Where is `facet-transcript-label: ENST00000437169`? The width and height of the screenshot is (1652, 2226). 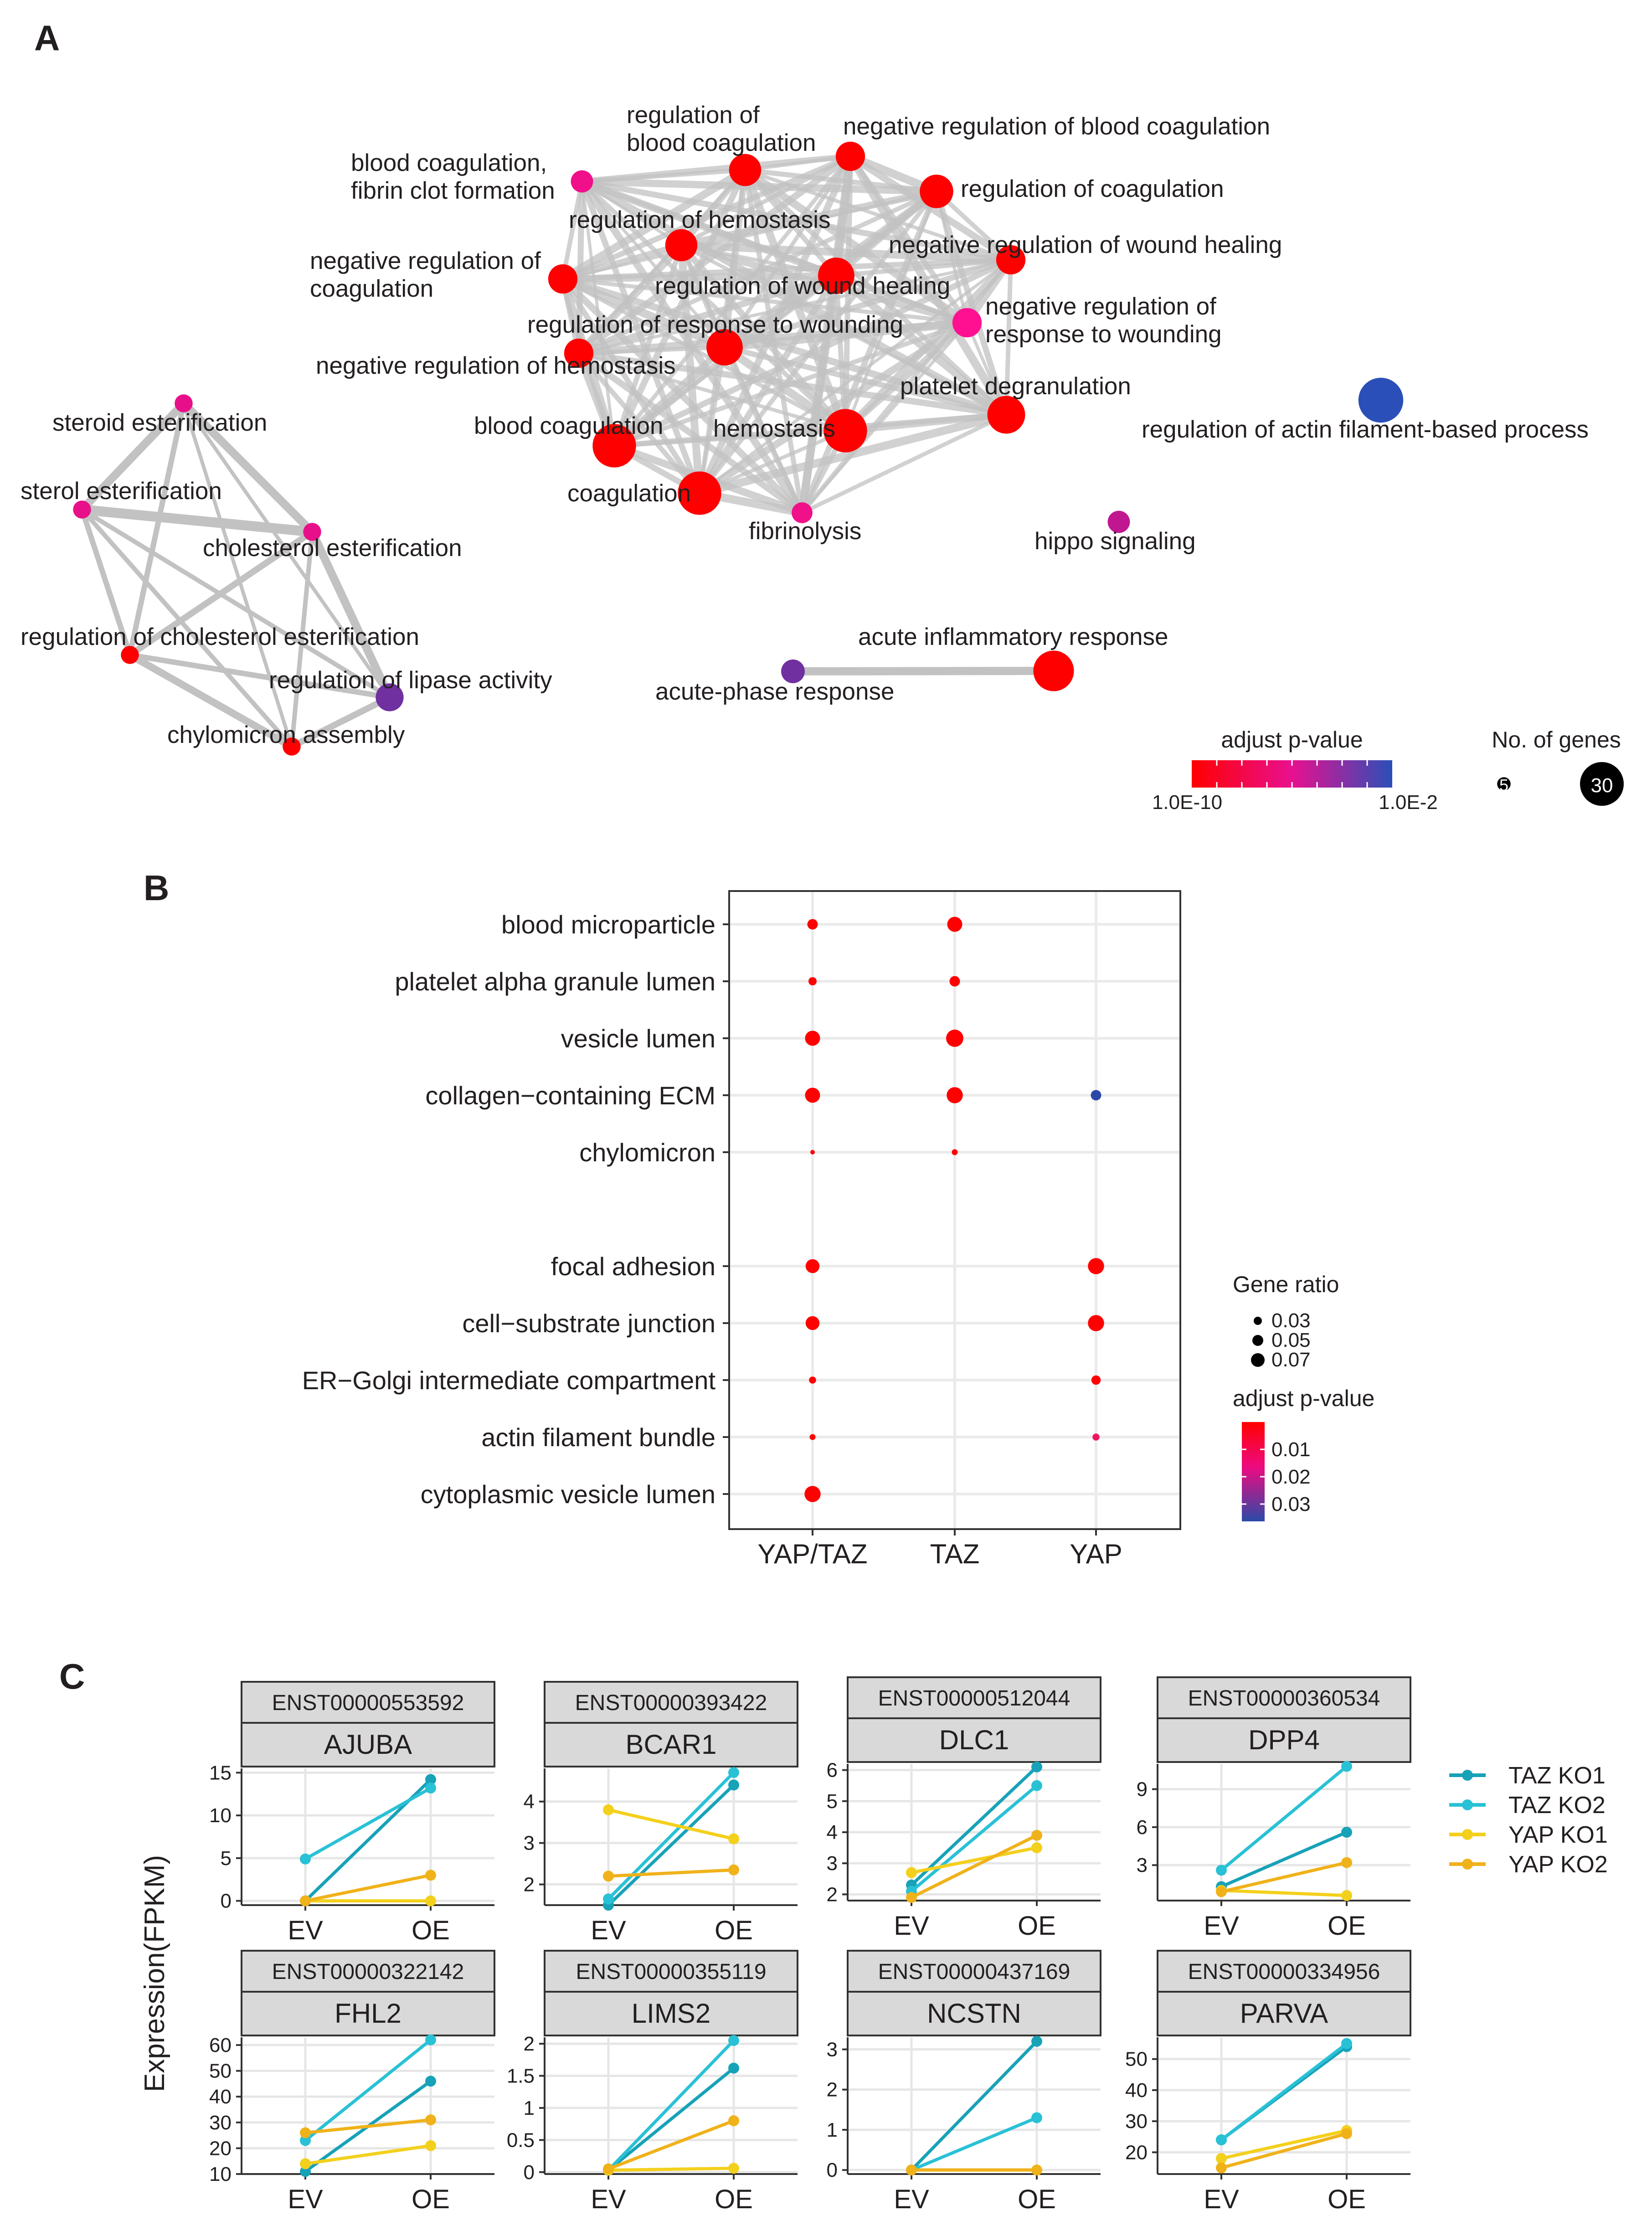
facet-transcript-label: ENST00000437169 is located at coordinates (974, 1972).